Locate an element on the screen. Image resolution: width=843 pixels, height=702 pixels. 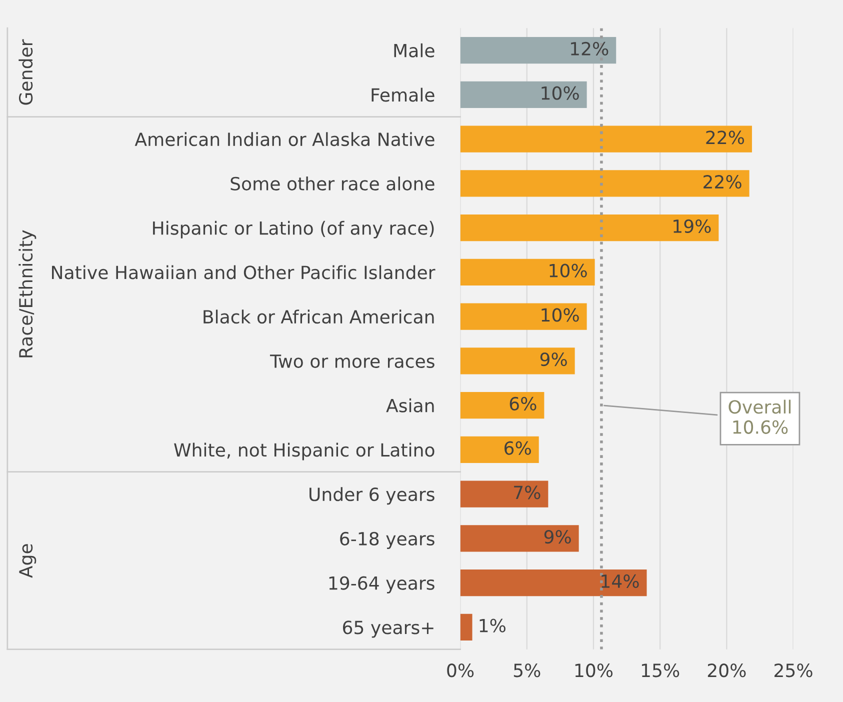
data-label: 1% is located at coordinates (493, 625).